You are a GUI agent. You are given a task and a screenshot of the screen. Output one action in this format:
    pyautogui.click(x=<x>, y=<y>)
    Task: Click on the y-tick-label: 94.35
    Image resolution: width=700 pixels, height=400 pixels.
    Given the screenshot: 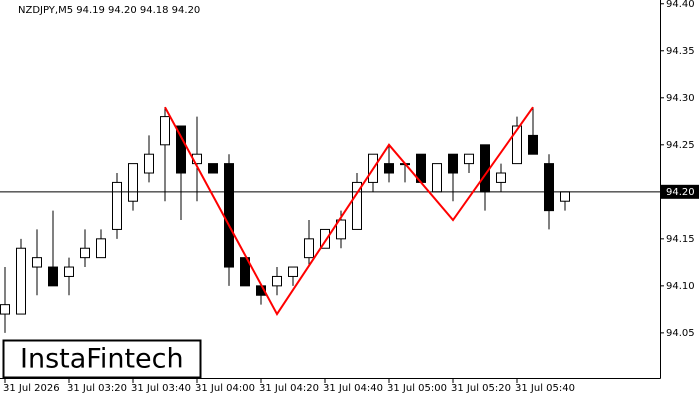 What is the action you would take?
    pyautogui.click(x=680, y=51)
    